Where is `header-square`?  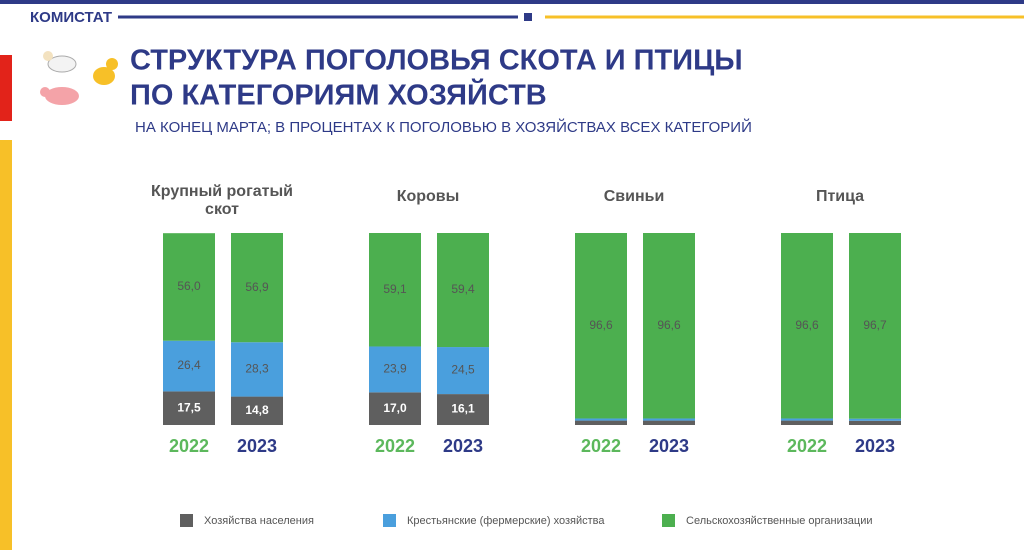 header-square is located at coordinates (528, 17).